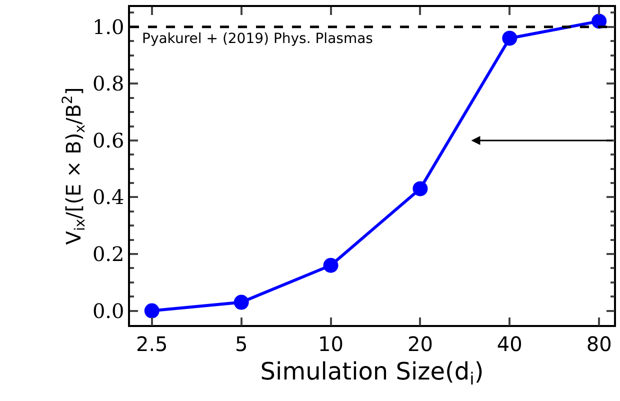 This screenshot has height=401, width=620. What do you see at coordinates (241, 344) in the screenshot?
I see `x-tick-label: 5` at bounding box center [241, 344].